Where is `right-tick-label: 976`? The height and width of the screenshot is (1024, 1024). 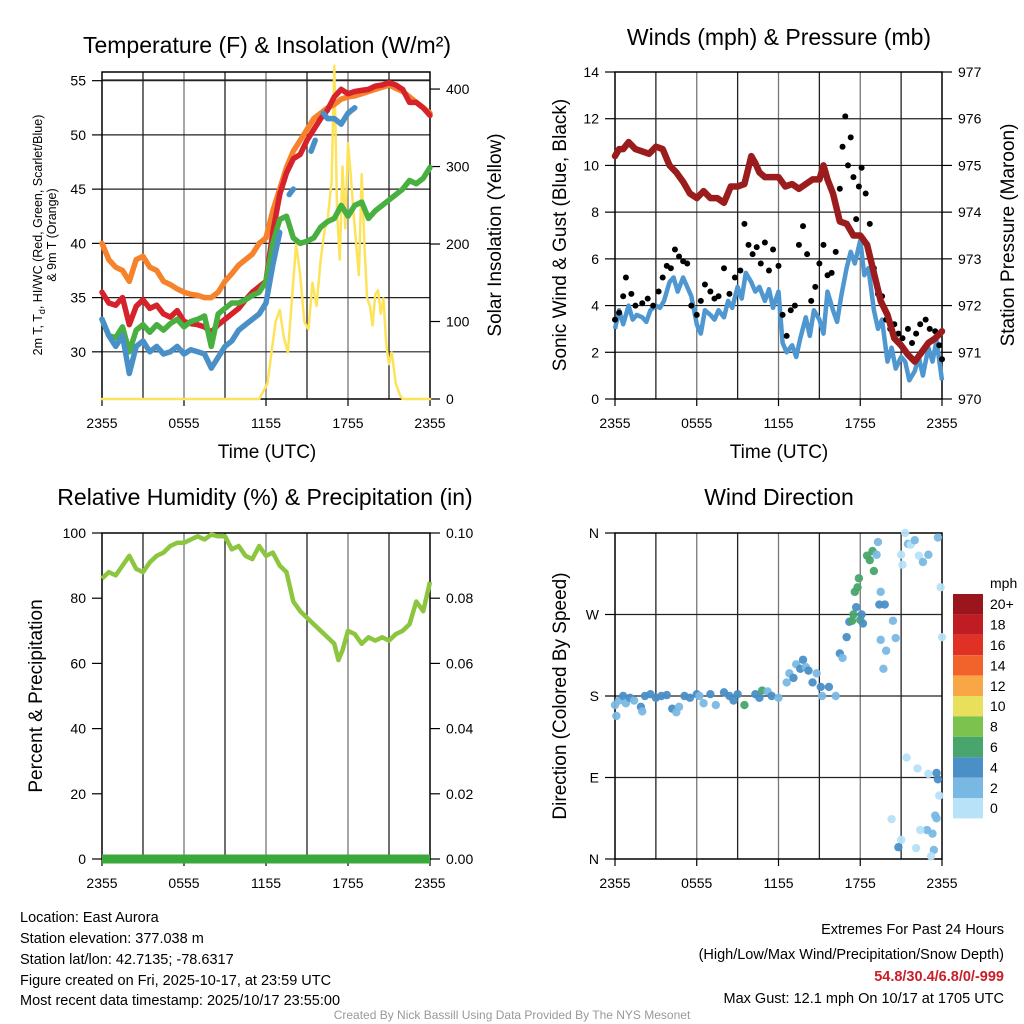
right-tick-label: 976 is located at coordinates (970, 119).